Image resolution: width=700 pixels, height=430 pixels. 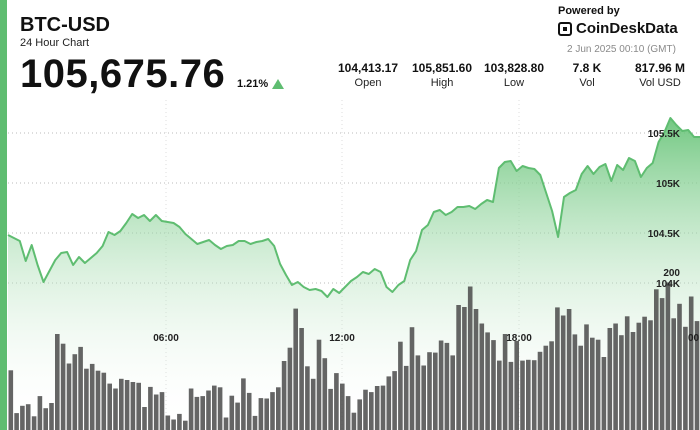 I want to click on stat-label: Vol, so click(x=587, y=83).